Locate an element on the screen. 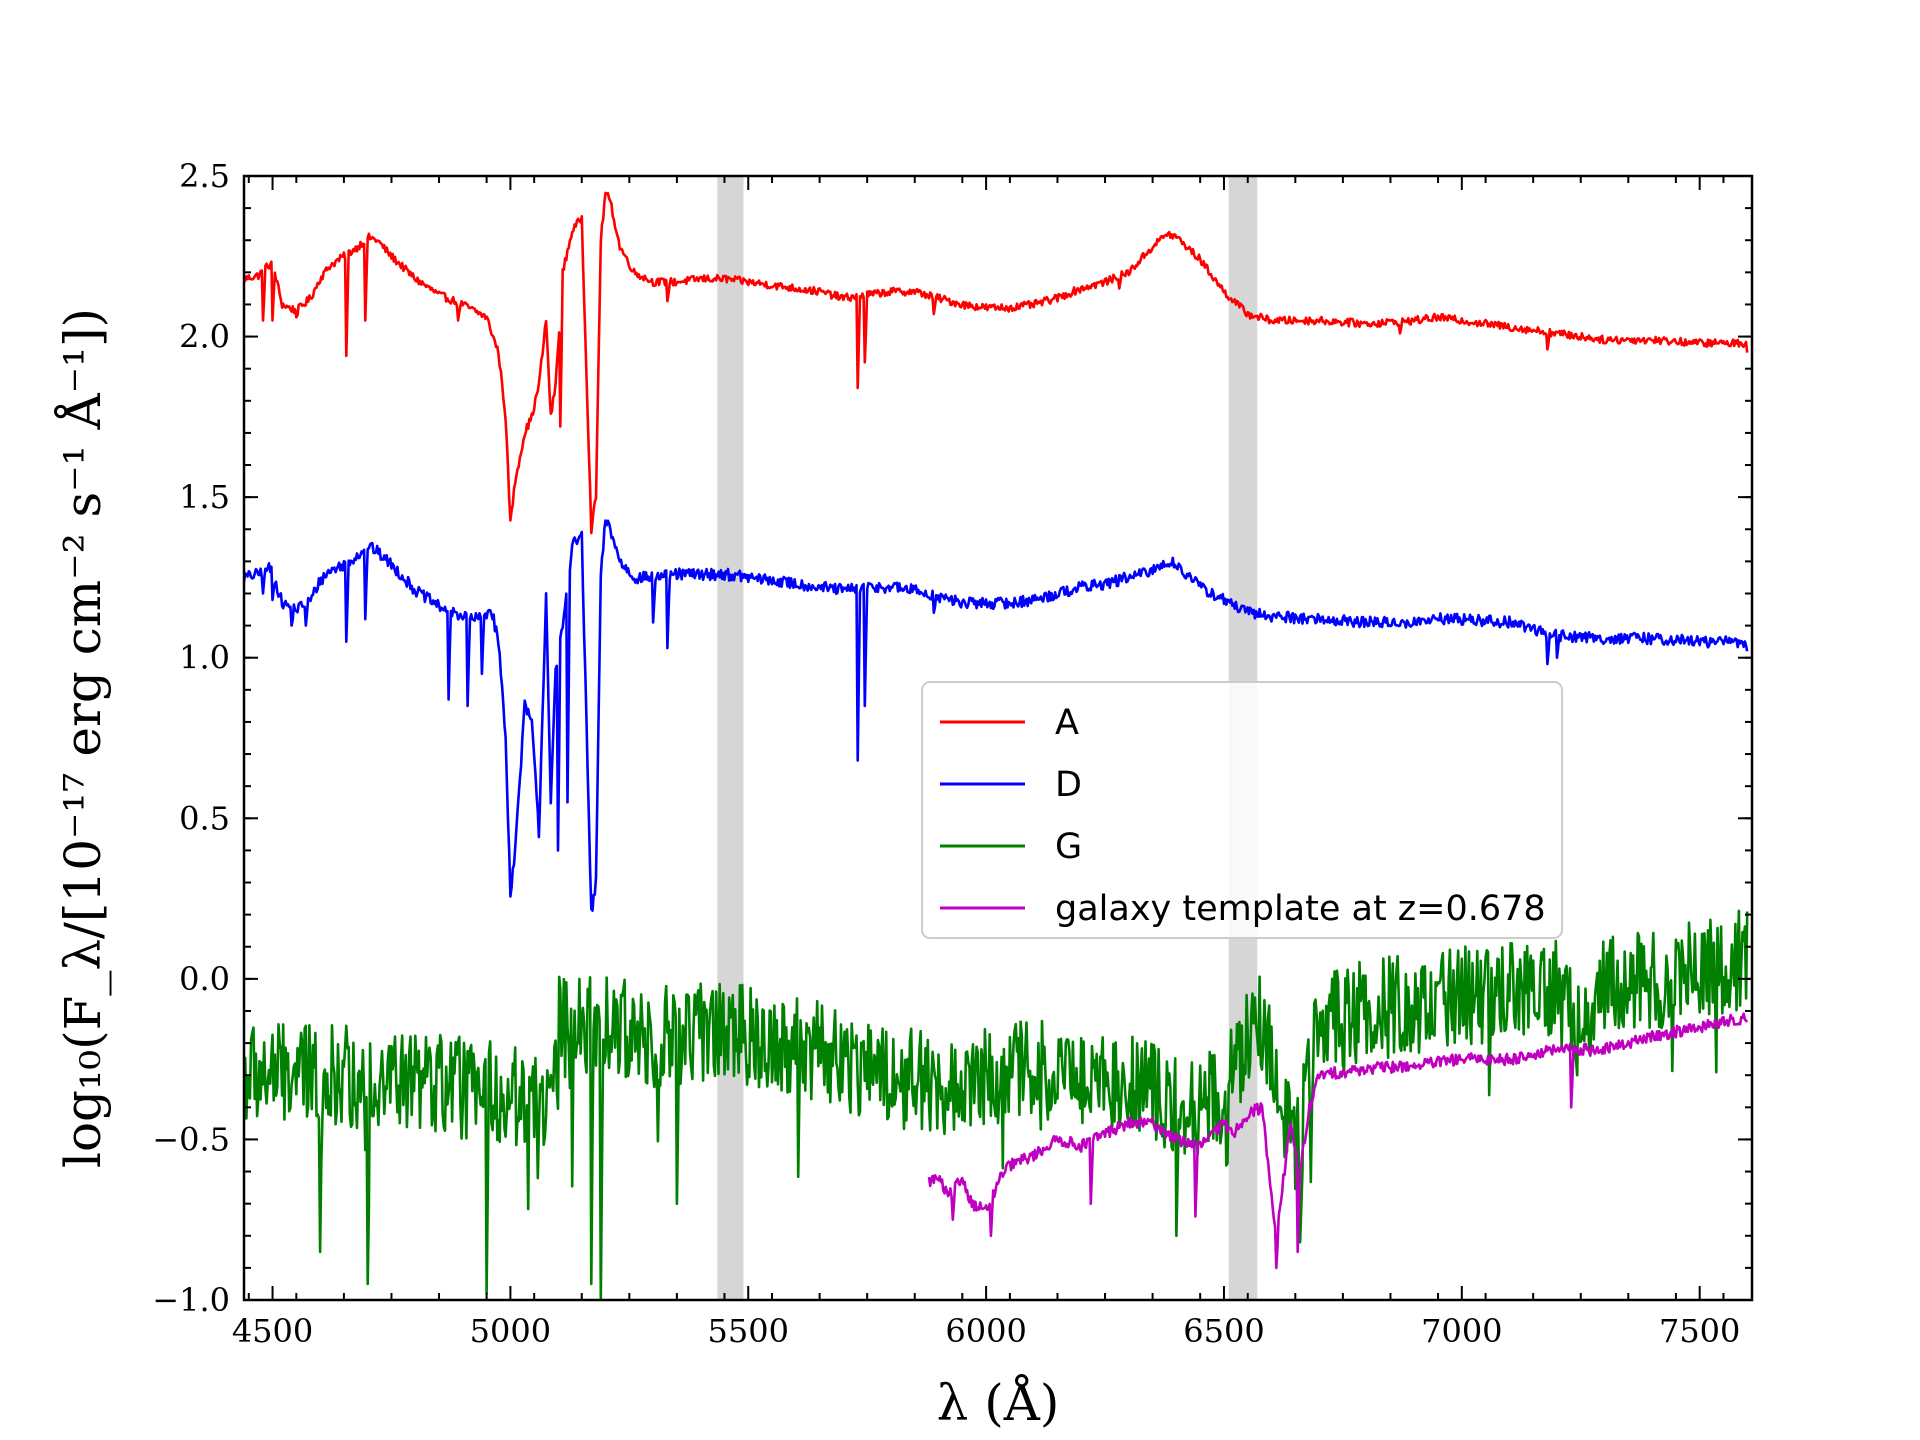 The image size is (1920, 1440). x-tick-label: 5500 is located at coordinates (748, 1331).